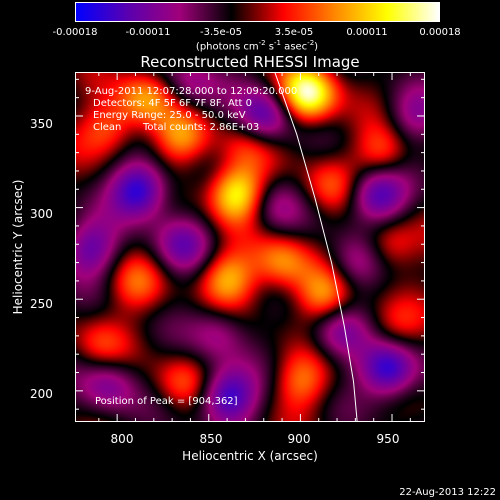 The width and height of the screenshot is (500, 500). Describe the element at coordinates (250, 456) in the screenshot. I see `x-axis-label: Heliocentric X (arcsec)` at that location.